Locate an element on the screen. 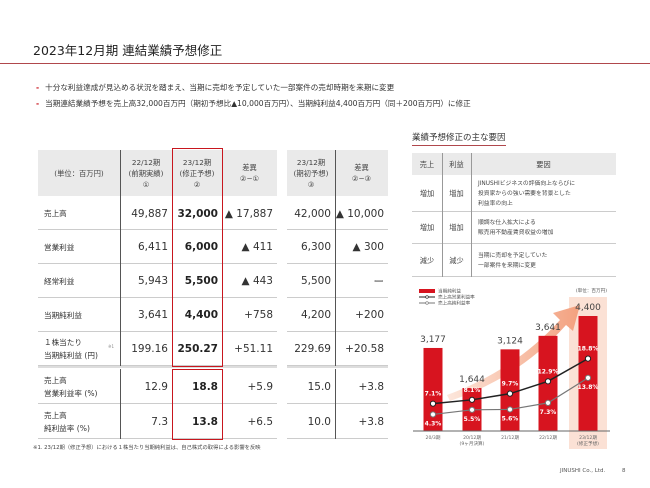 Image resolution: width=650 pixels, height=488 pixels. factor-reason: 当期に売却を予定していた 一部案件を来期に変更 is located at coordinates (543, 260).